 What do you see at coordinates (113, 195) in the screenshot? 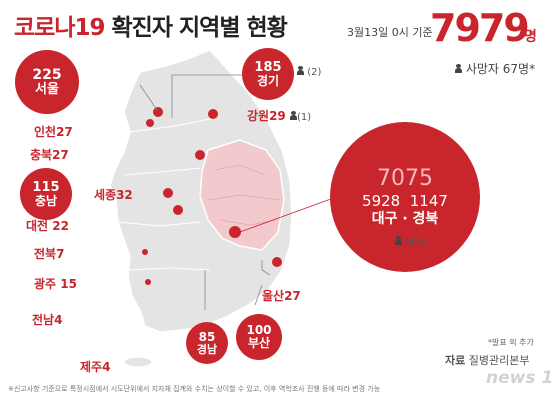
I see `sejong-label: 세종32` at bounding box center [113, 195].